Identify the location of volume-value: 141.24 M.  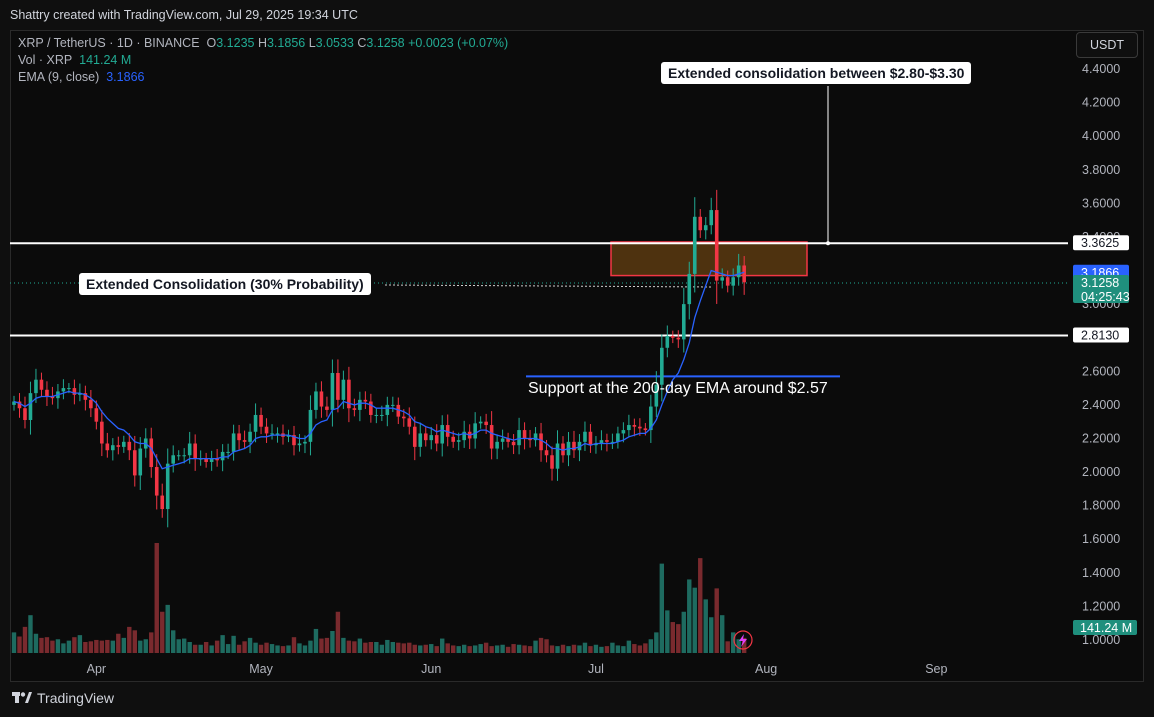
(105, 60).